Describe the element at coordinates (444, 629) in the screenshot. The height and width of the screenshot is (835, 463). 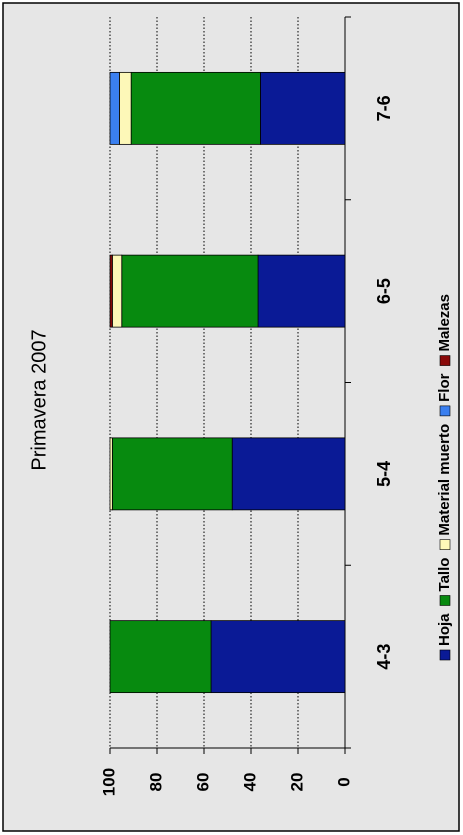
I see `legend-label: Hoja` at that location.